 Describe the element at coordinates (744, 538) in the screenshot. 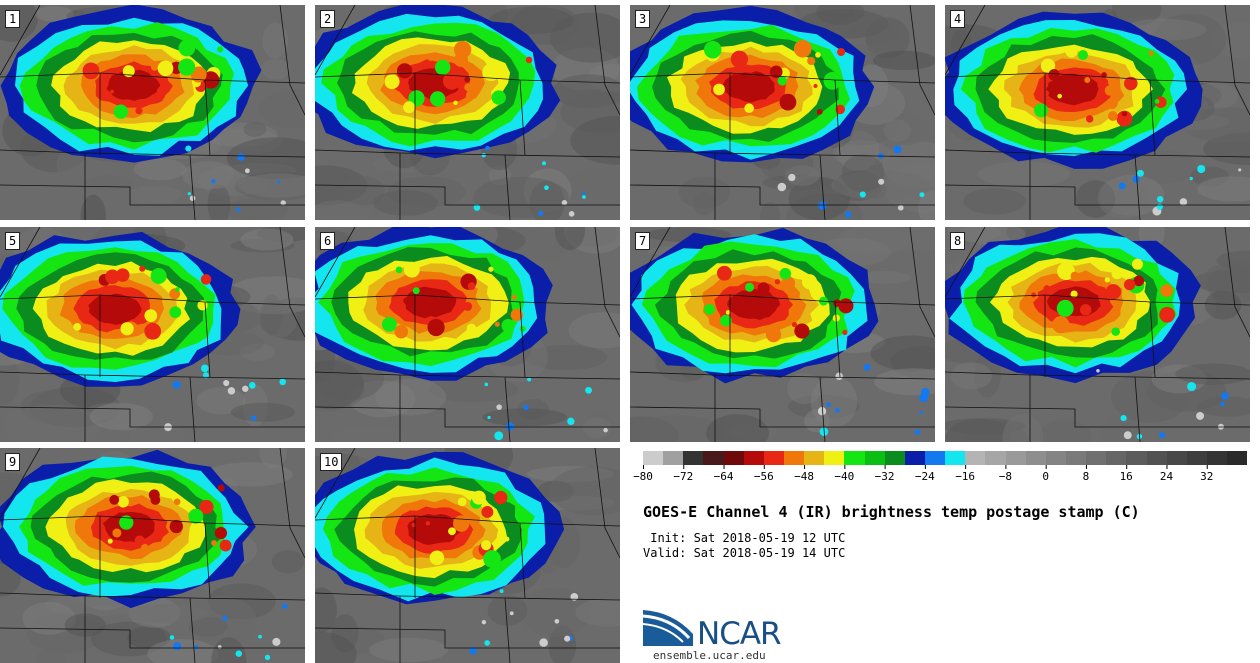

I see `init-time: Init: Sat 2018-05-19 12 UTC` at that location.